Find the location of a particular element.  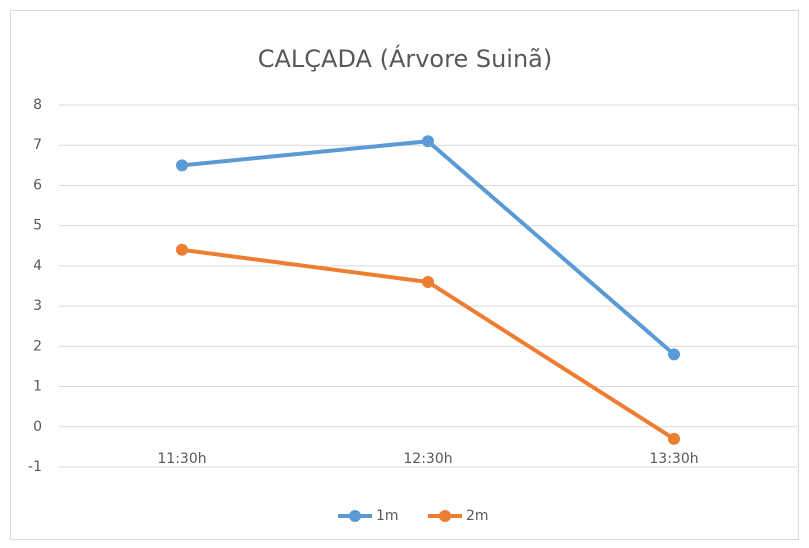

y-tick-label: 3 is located at coordinates (37, 306).